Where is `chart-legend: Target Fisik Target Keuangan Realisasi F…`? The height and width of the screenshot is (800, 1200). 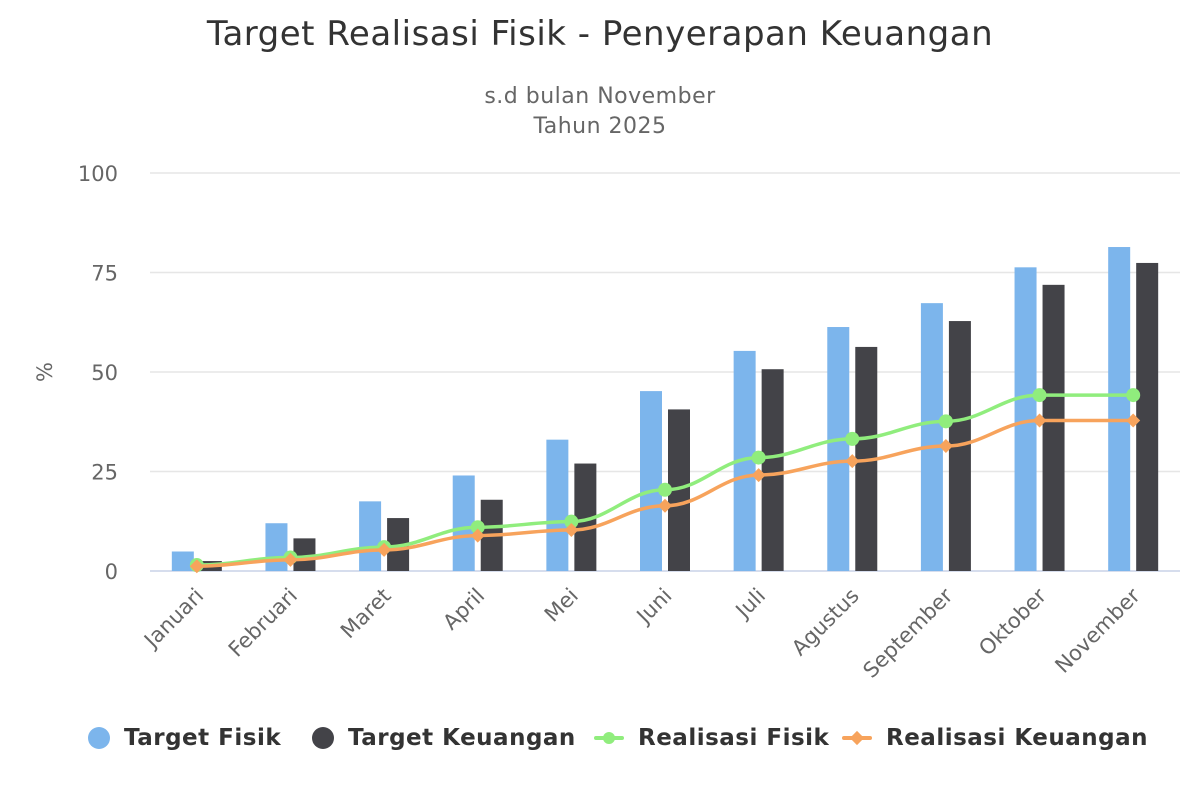 chart-legend: Target Fisik Target Keuangan Realisasi F… is located at coordinates (600, 738).